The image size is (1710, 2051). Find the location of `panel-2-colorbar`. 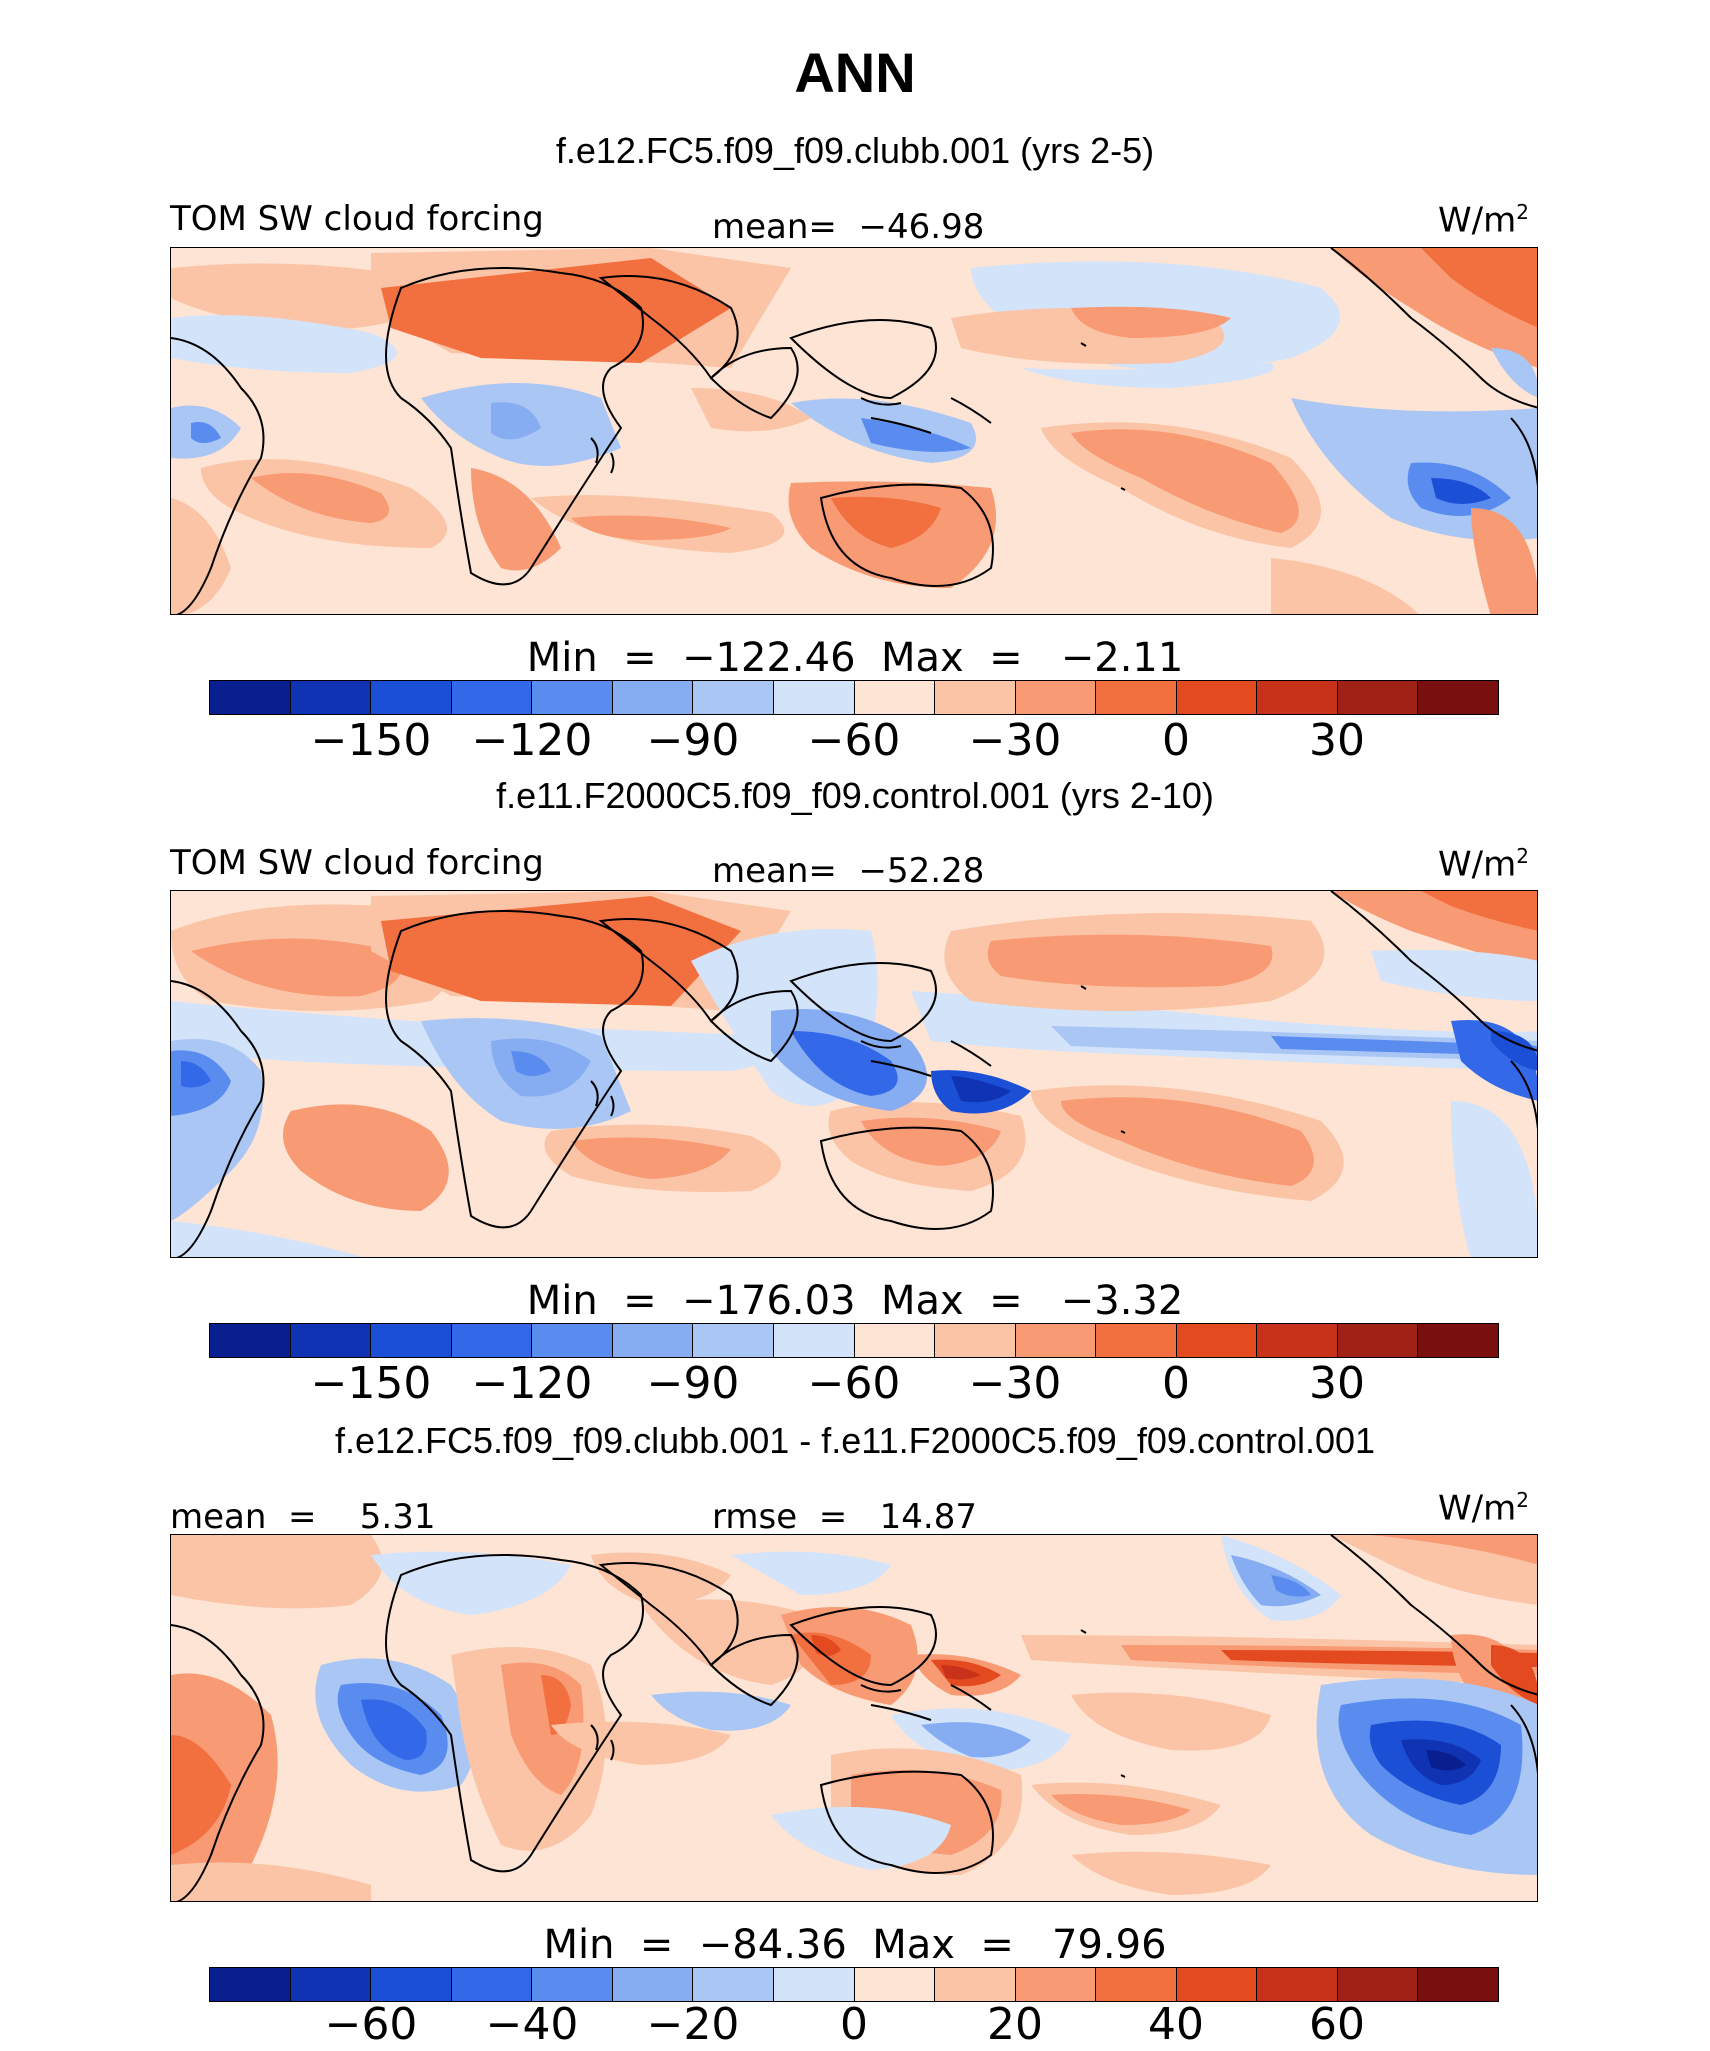

panel-2-colorbar is located at coordinates (854, 1340).